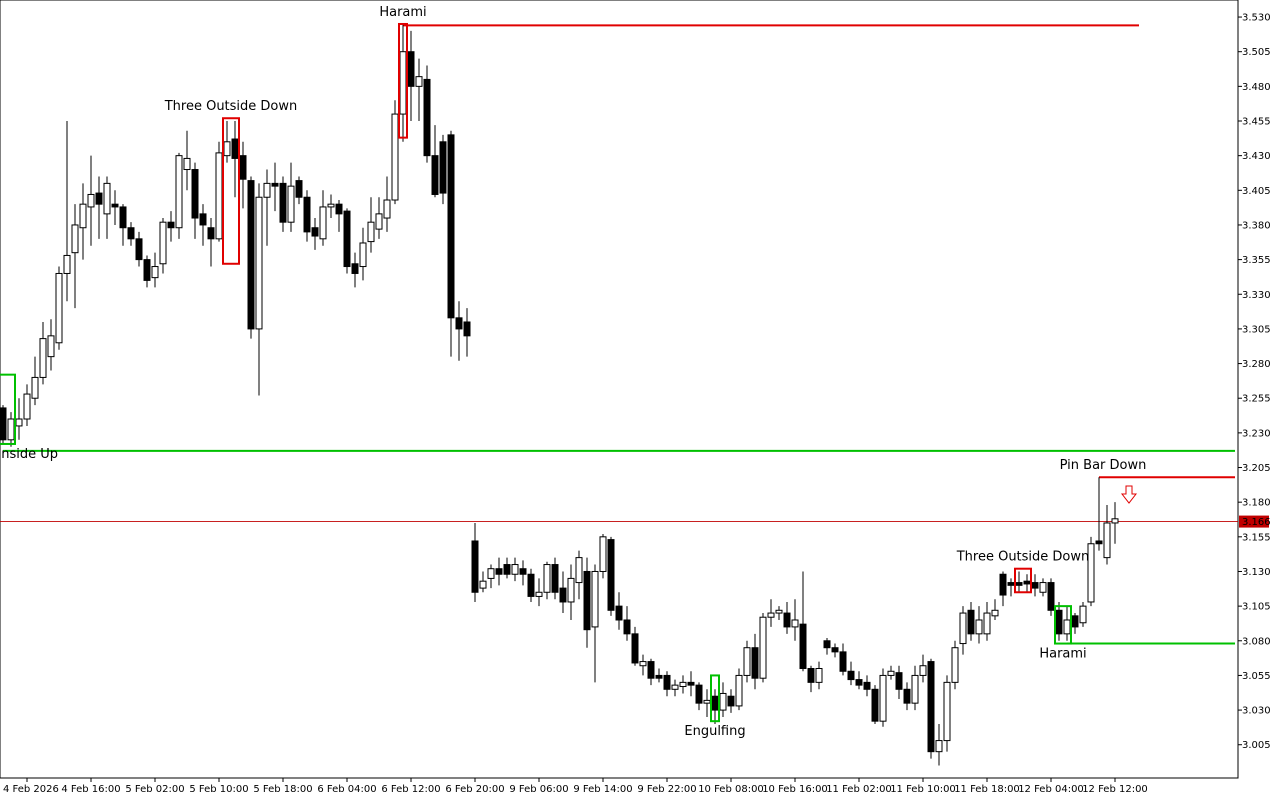 The height and width of the screenshot is (800, 1280). What do you see at coordinates (1256, 364) in the screenshot?
I see `y-tick-label: 3.280` at bounding box center [1256, 364].